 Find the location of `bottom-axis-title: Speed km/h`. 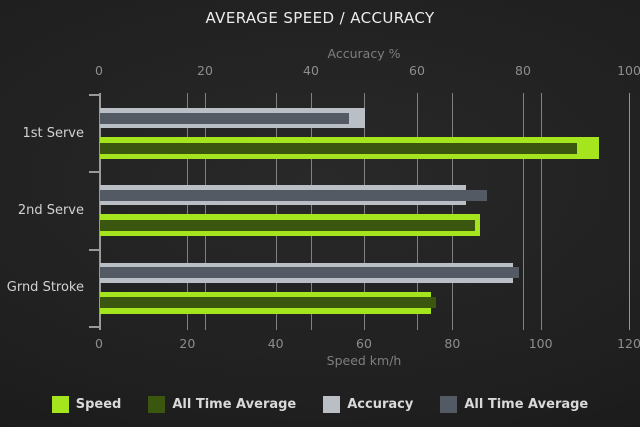

bottom-axis-title: Speed km/h is located at coordinates (364, 360).